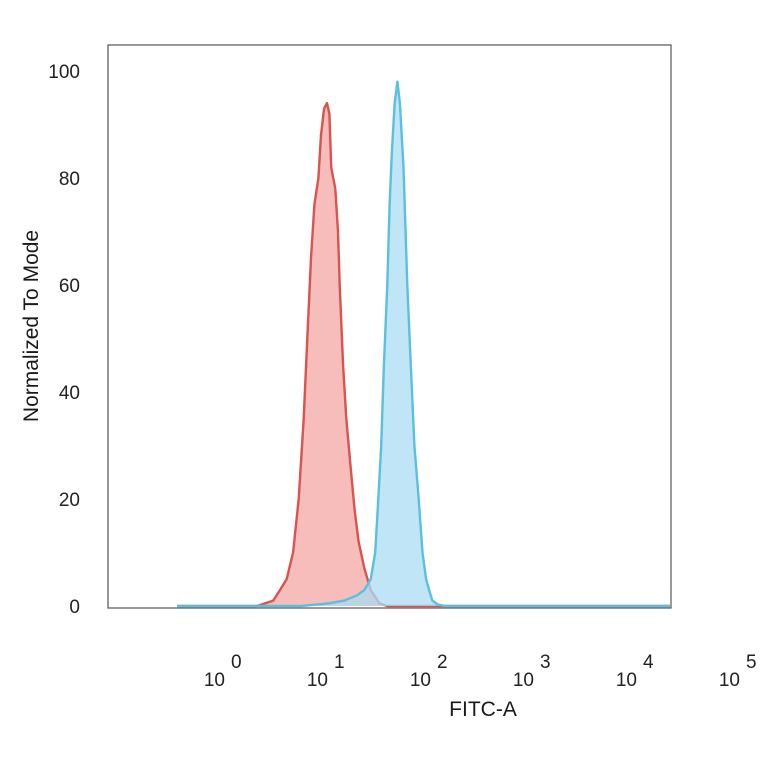  I want to click on x-tick-label-exponent: 4, so click(648, 662).